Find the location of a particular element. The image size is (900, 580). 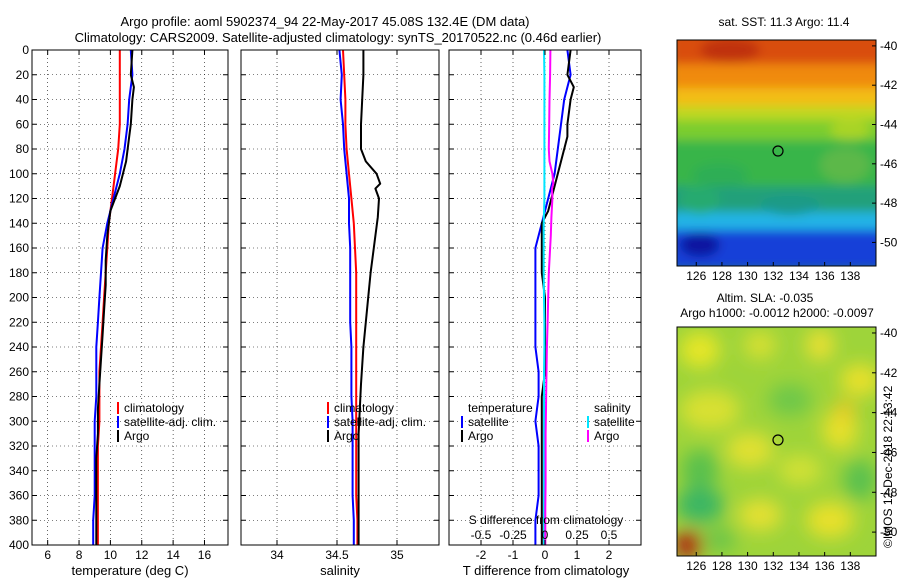

sla-map-ticks: 126 128 130 132 134 136 138 -40 -42 -44 -46 -48 -50 is located at coordinates (791, 449).